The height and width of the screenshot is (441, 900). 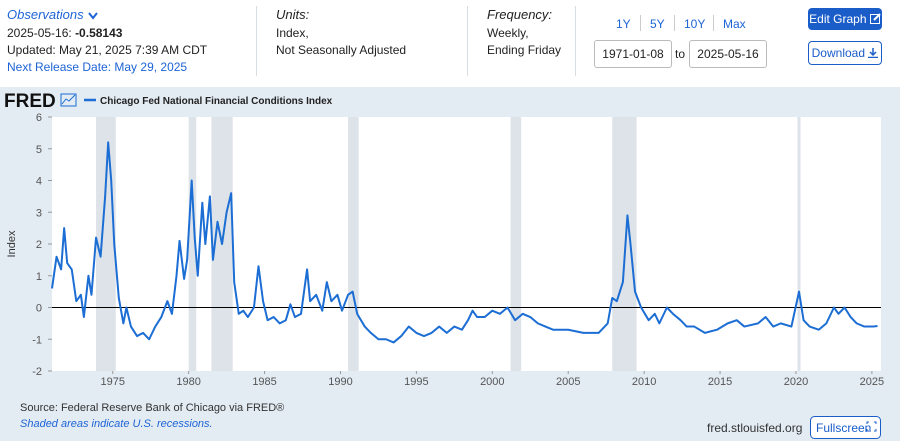 I want to click on x-tick-label: 1980, so click(x=188, y=382).